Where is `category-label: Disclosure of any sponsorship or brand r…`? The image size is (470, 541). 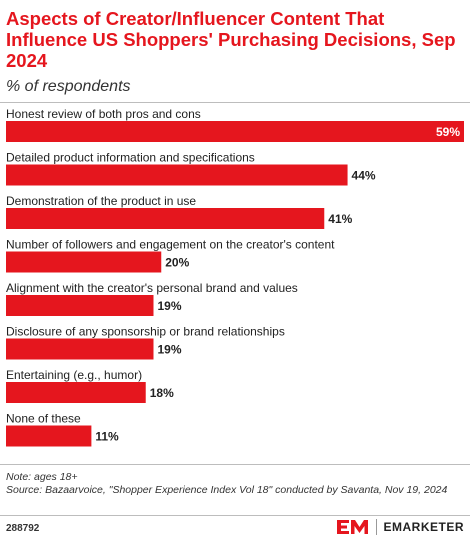
category-label: Disclosure of any sponsorship or brand r… is located at coordinates (145, 332).